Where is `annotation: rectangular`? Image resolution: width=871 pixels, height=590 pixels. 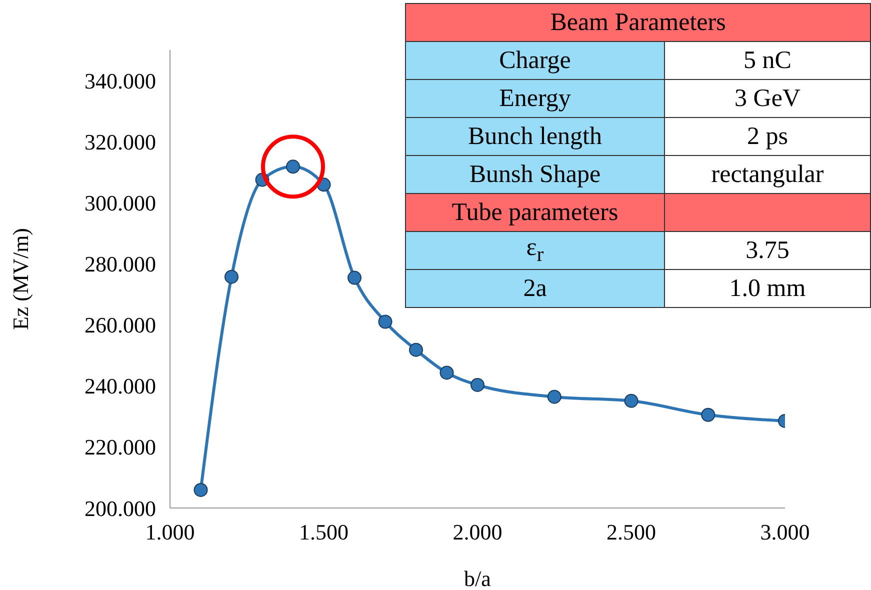 annotation: rectangular is located at coordinates (767, 175).